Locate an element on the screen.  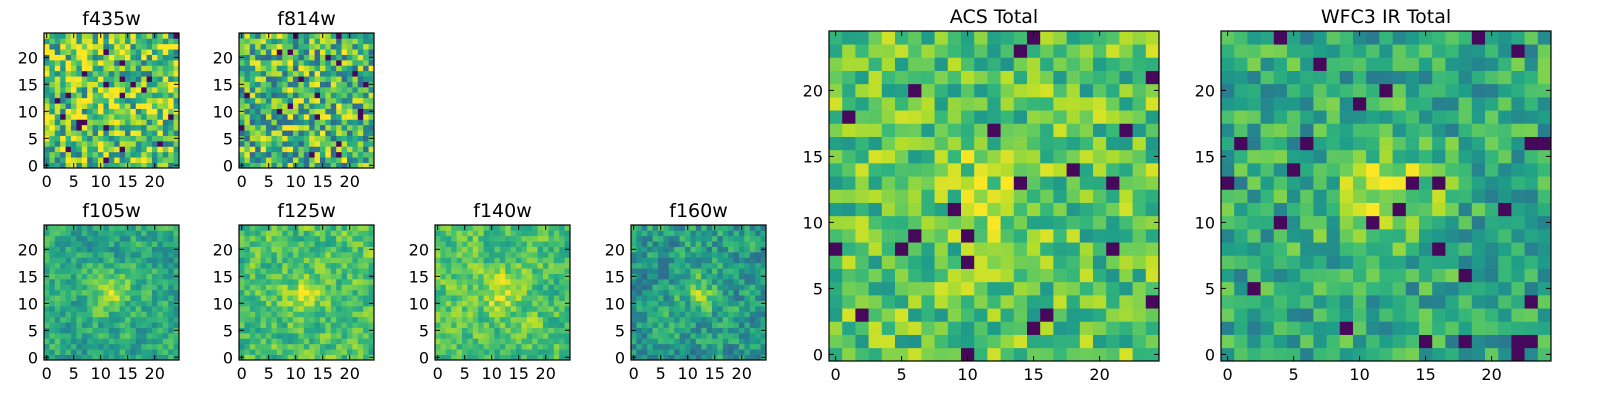
y-tick-label: 10 is located at coordinates (813, 222).